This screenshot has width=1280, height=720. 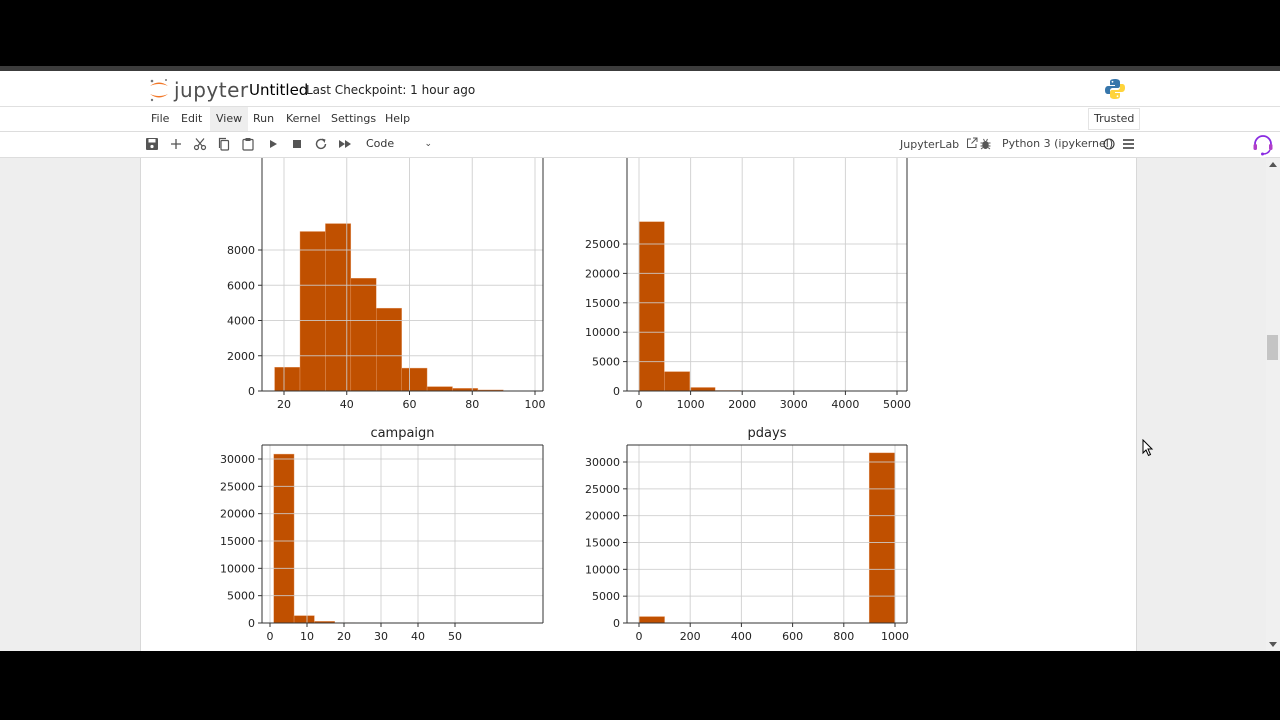 I want to click on scroll-up-arrow-icon, so click(x=1273, y=164).